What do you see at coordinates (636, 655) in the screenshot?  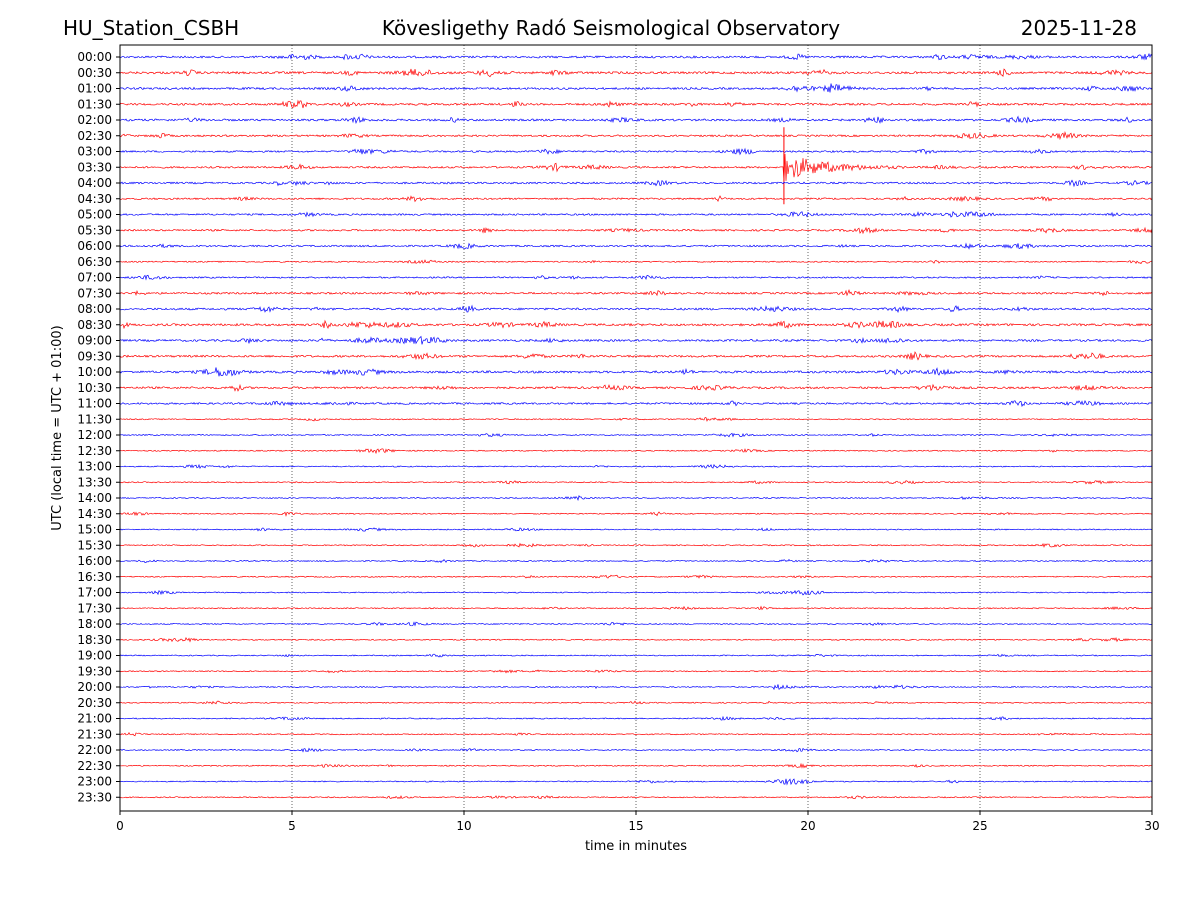 I see `trace-1900` at bounding box center [636, 655].